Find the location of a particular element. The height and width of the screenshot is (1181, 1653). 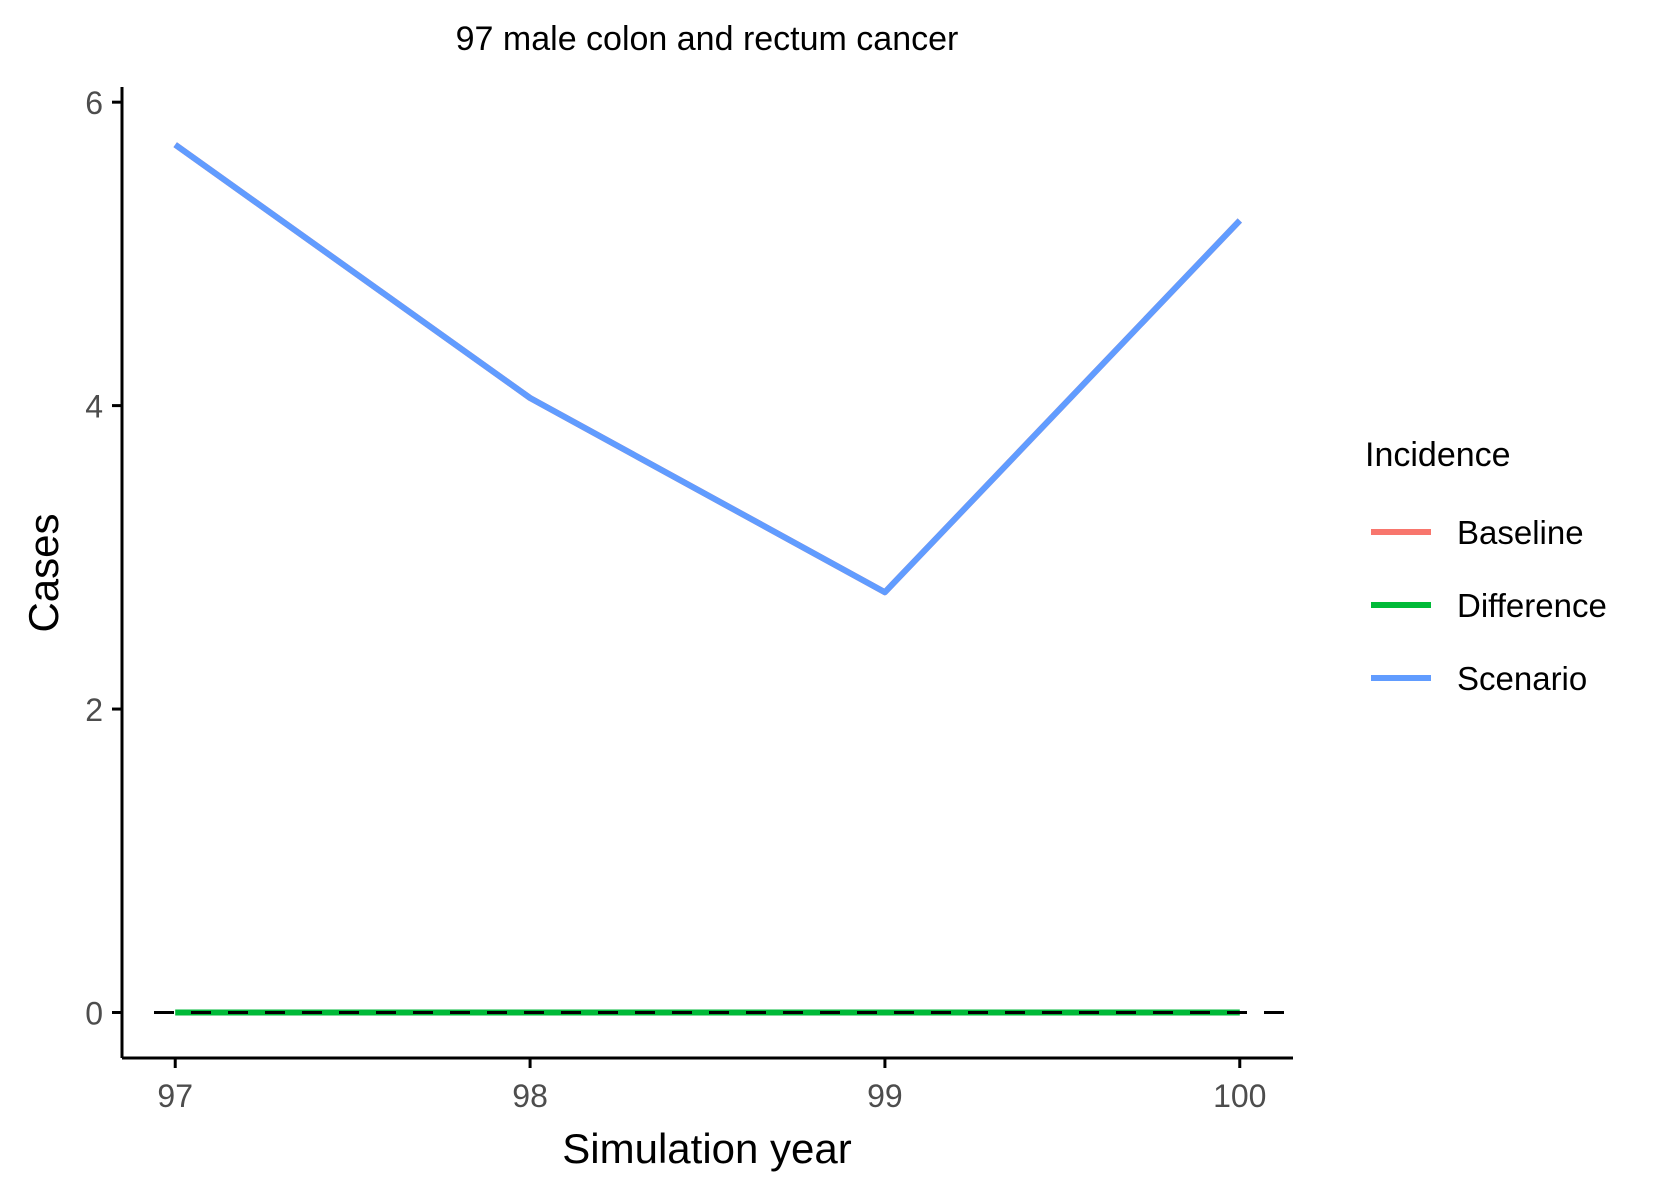

x-tick-label: 97 is located at coordinates (175, 1096).